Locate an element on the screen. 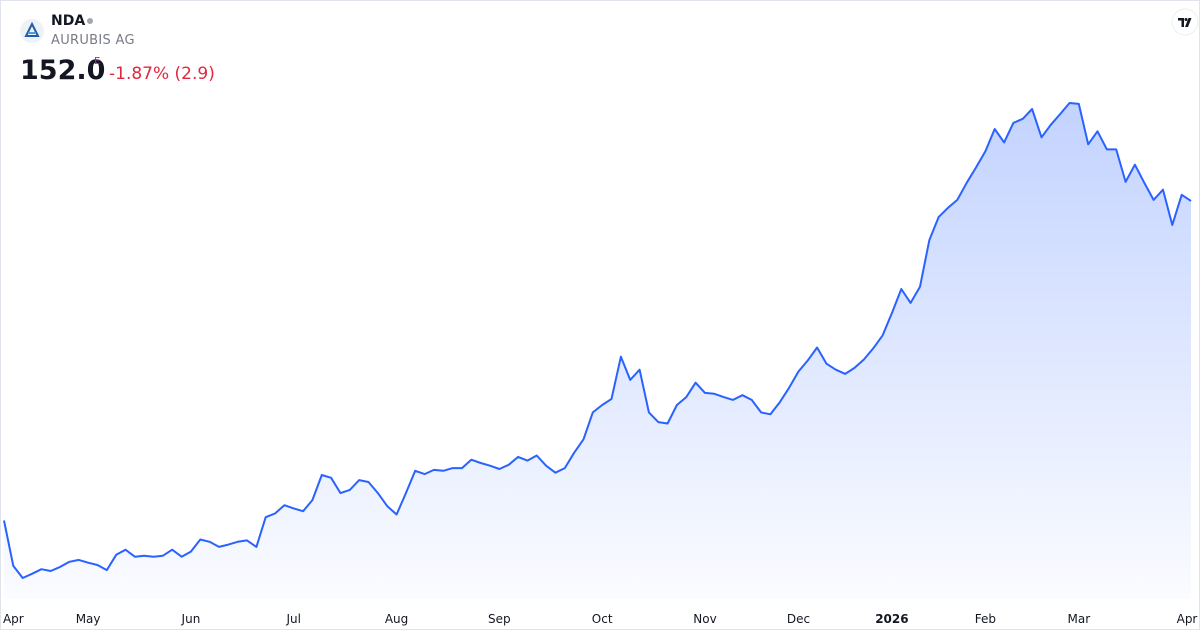 The height and width of the screenshot is (630, 1200). company-name: AURUBIS AG is located at coordinates (93, 40).